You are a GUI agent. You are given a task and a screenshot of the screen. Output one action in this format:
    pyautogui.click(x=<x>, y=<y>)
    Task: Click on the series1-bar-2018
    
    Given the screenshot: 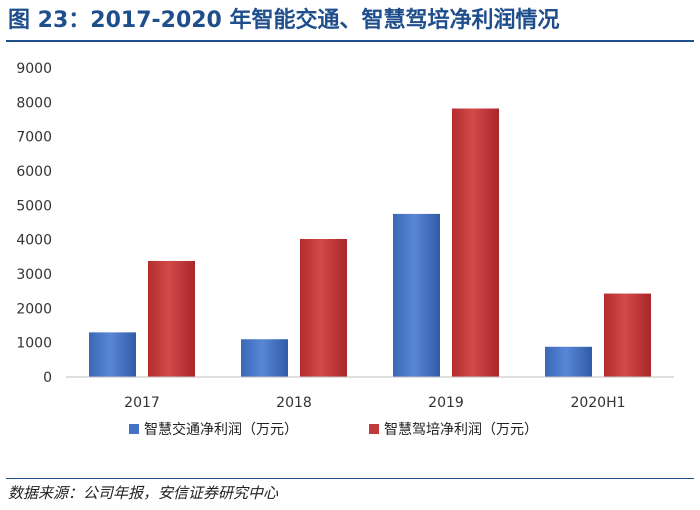 What is the action you would take?
    pyautogui.click(x=264, y=358)
    